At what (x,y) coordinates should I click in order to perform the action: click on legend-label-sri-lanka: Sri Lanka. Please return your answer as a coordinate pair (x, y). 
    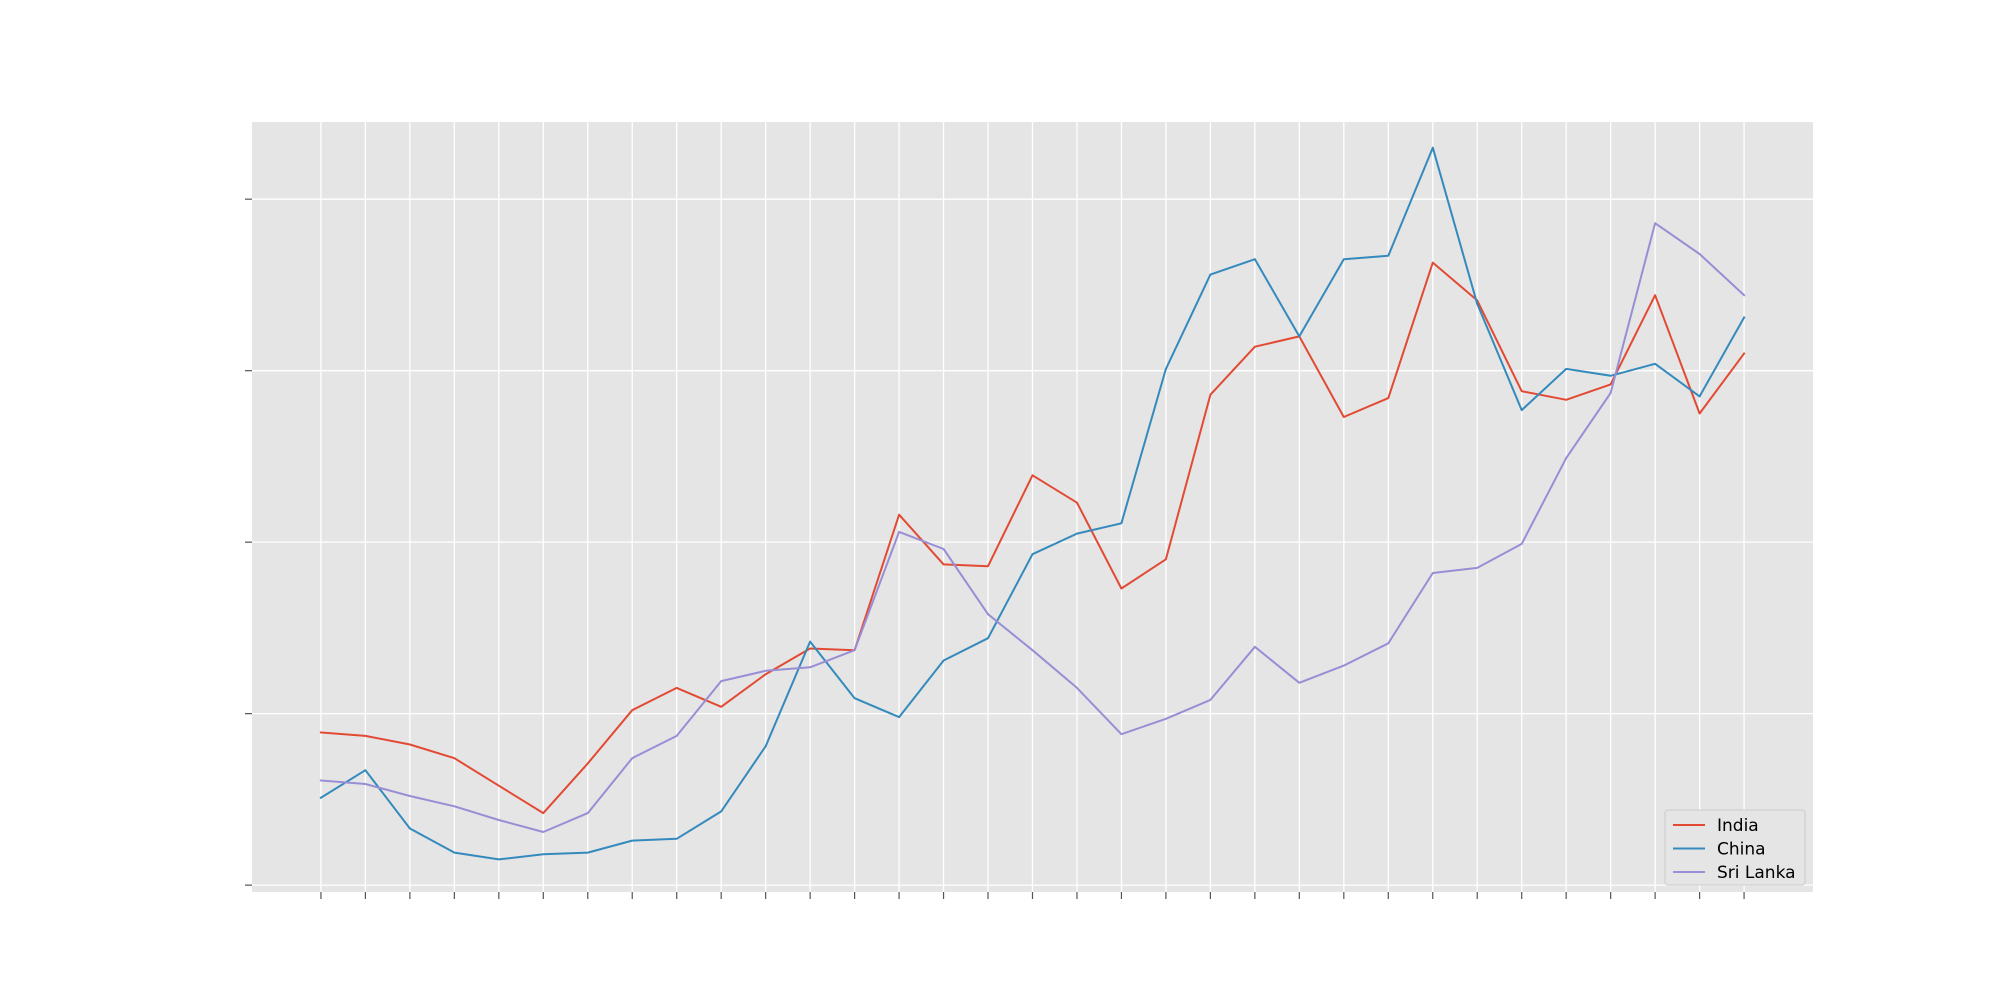
    Looking at the image, I should click on (1756, 873).